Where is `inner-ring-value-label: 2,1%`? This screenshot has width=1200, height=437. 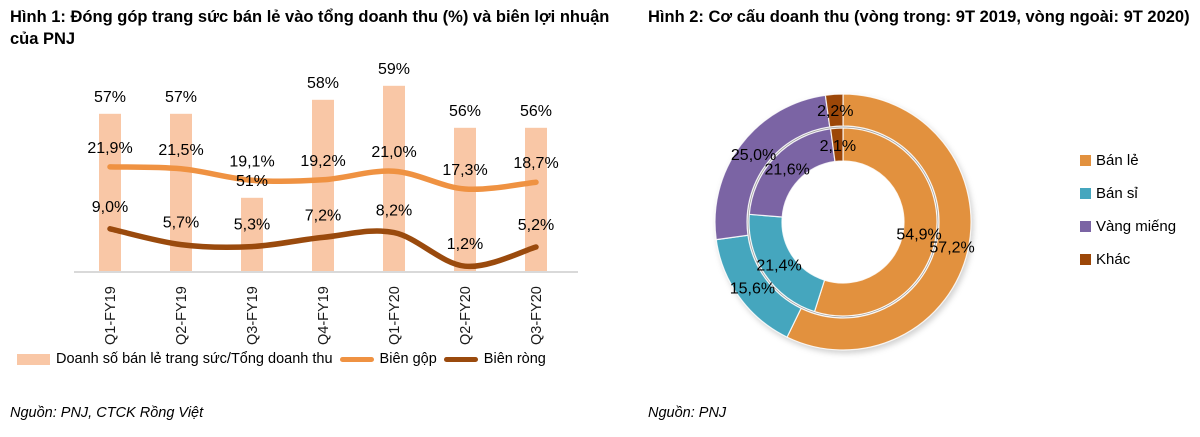
inner-ring-value-label: 2,1% is located at coordinates (838, 146).